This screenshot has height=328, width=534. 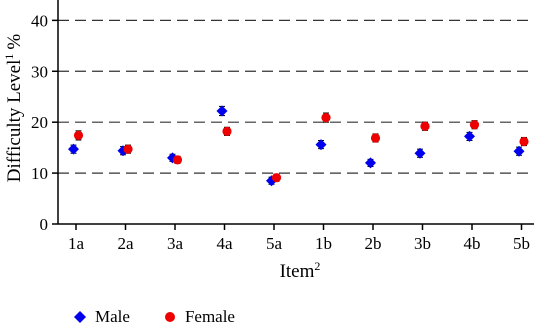 I want to click on legend-label-female: Female, so click(x=209, y=316).